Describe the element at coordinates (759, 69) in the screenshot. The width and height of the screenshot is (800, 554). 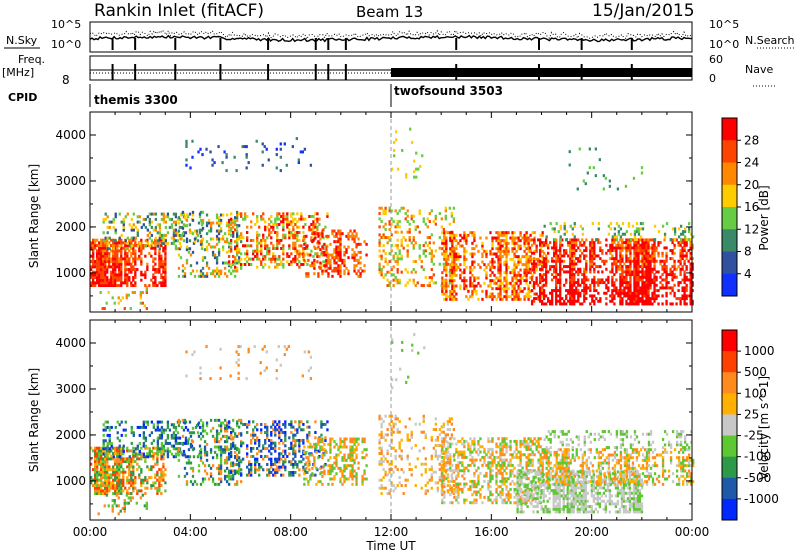
I see `nave-label: Nave` at that location.